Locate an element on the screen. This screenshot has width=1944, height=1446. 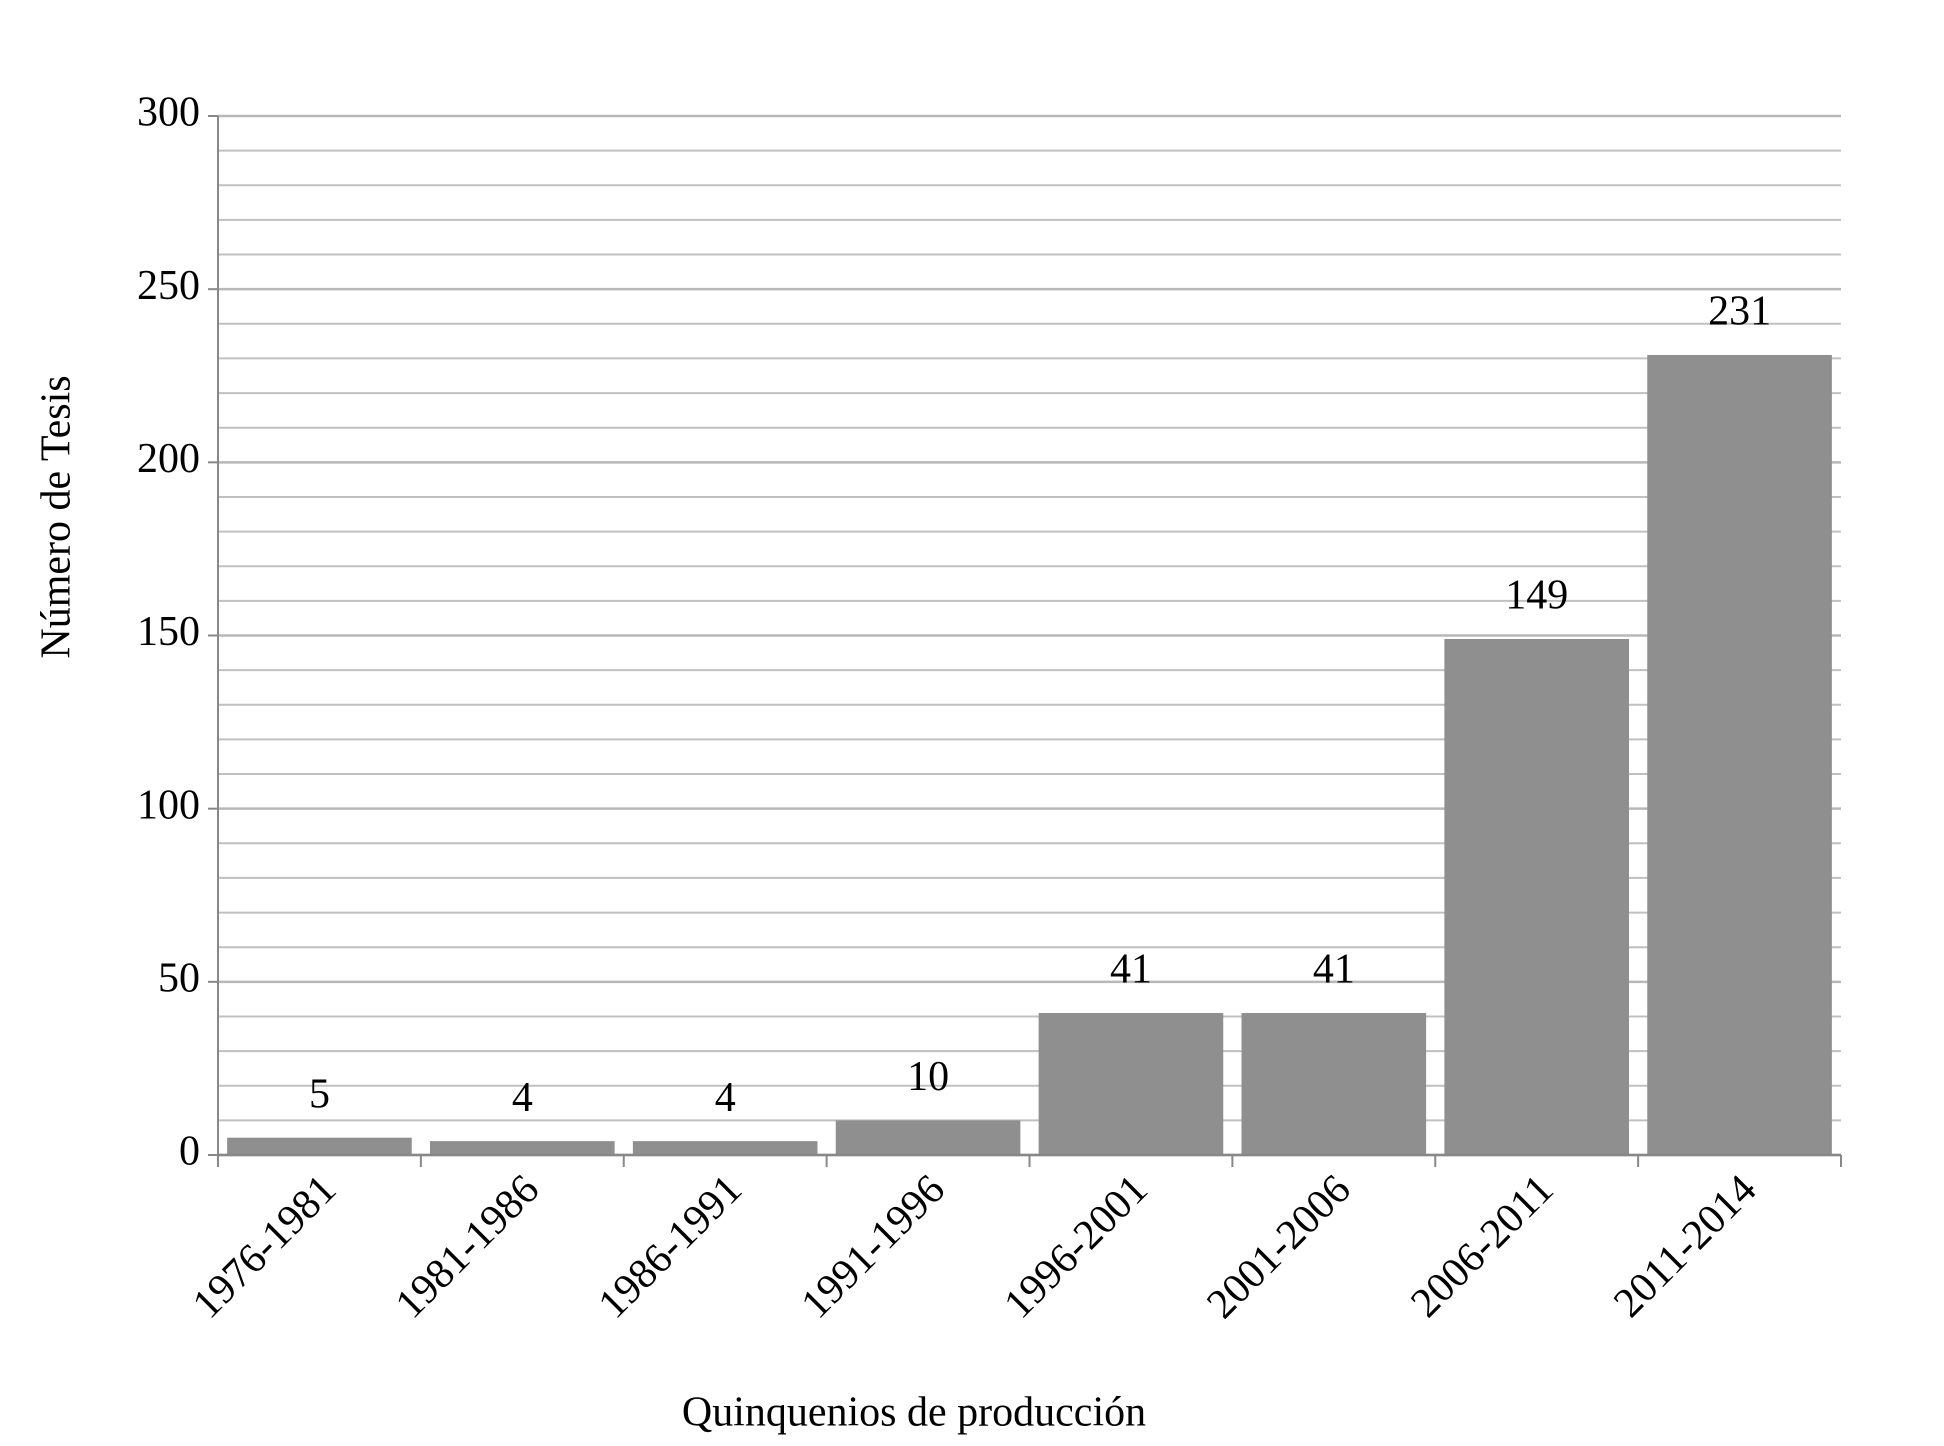
y-tick-label: 100 is located at coordinates (168, 805).